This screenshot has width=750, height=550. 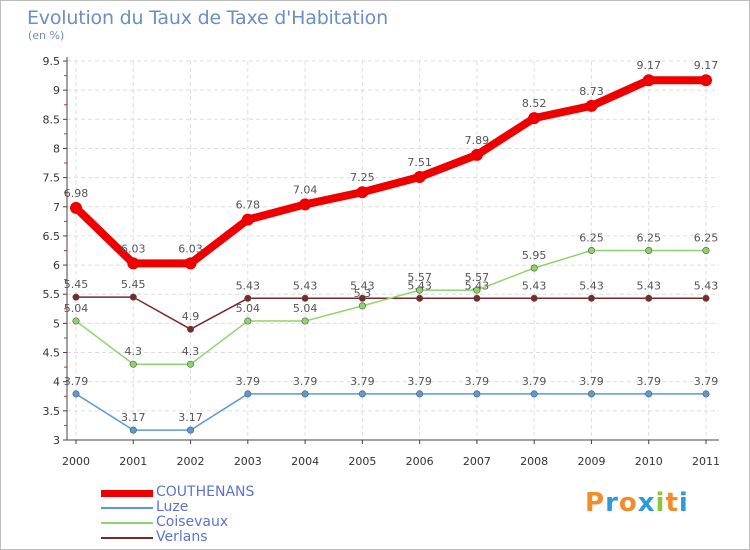 I want to click on legend-swatch-luze, so click(x=127, y=508).